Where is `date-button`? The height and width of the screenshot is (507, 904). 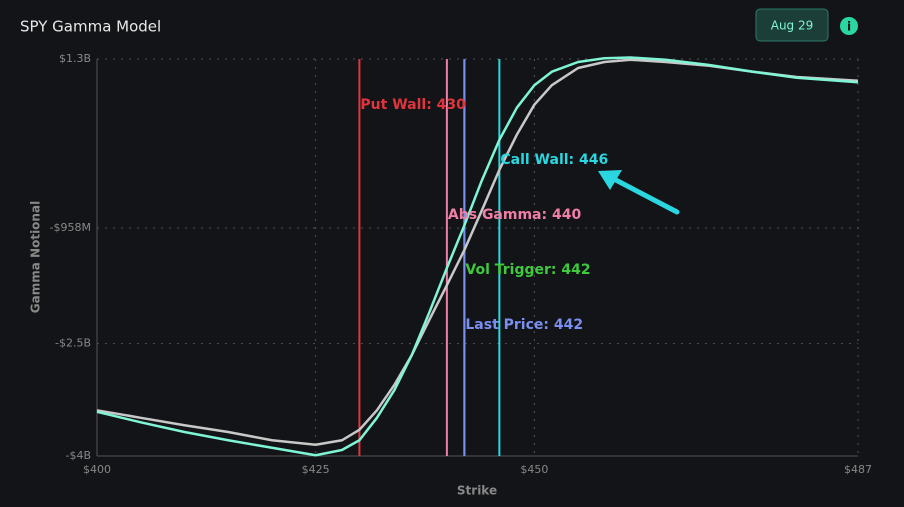
date-button is located at coordinates (792, 25).